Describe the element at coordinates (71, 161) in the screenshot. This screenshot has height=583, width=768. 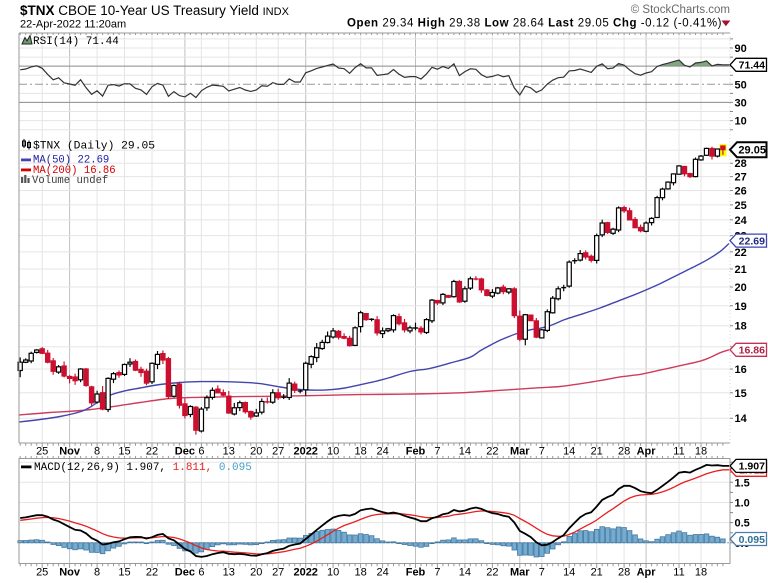
I see `svg-text: MA(50) 22.69` at that location.